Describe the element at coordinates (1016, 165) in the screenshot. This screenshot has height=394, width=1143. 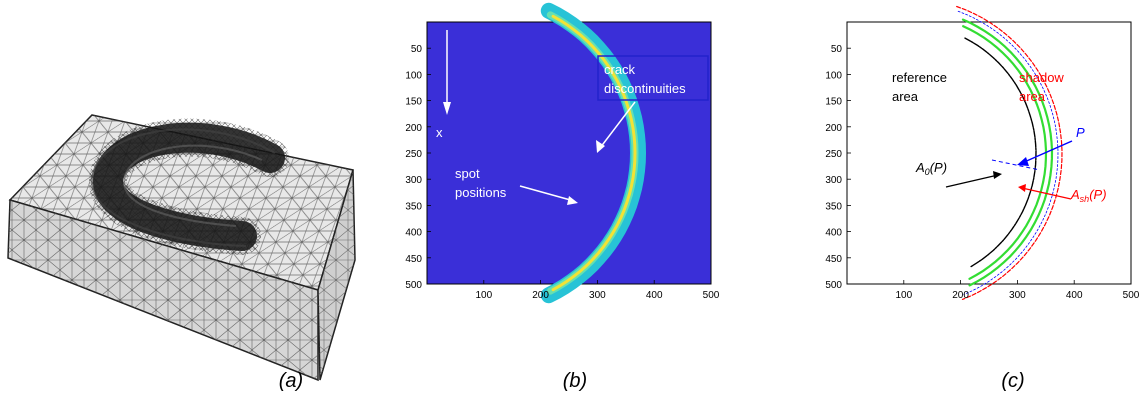
I see `normal-line` at that location.